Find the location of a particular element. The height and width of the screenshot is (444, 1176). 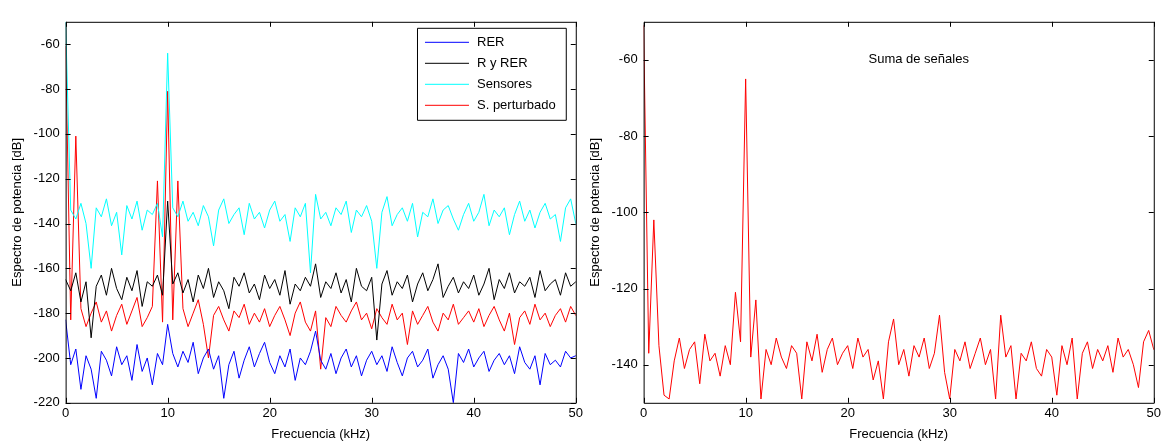

legend-label: RER is located at coordinates (491, 41).